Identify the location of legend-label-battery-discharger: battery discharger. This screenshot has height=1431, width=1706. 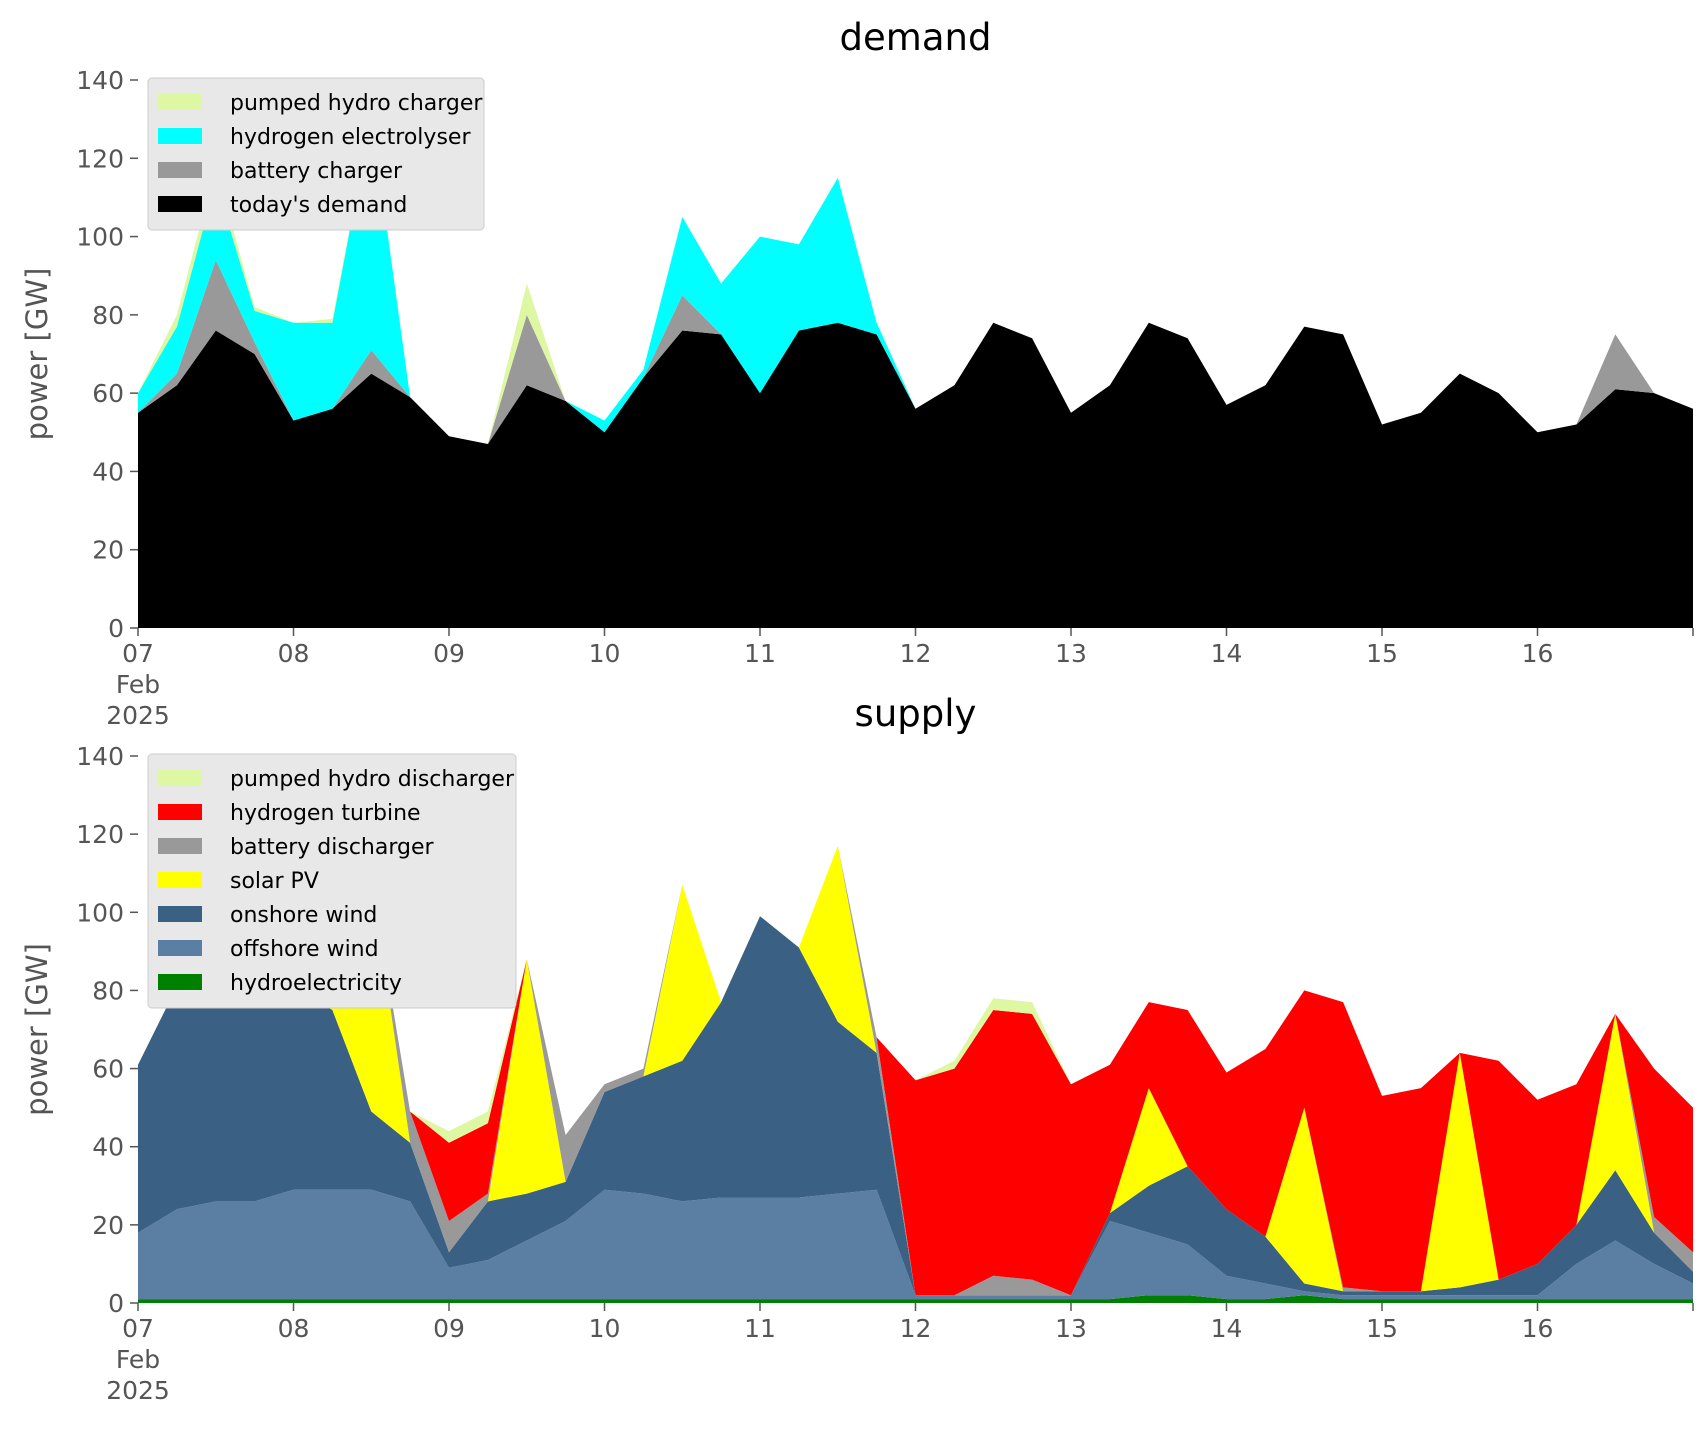
(332, 847).